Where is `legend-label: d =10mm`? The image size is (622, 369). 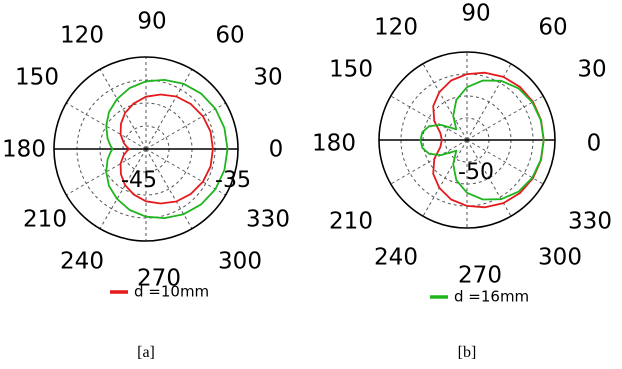
legend-label: d =10mm is located at coordinates (171, 292).